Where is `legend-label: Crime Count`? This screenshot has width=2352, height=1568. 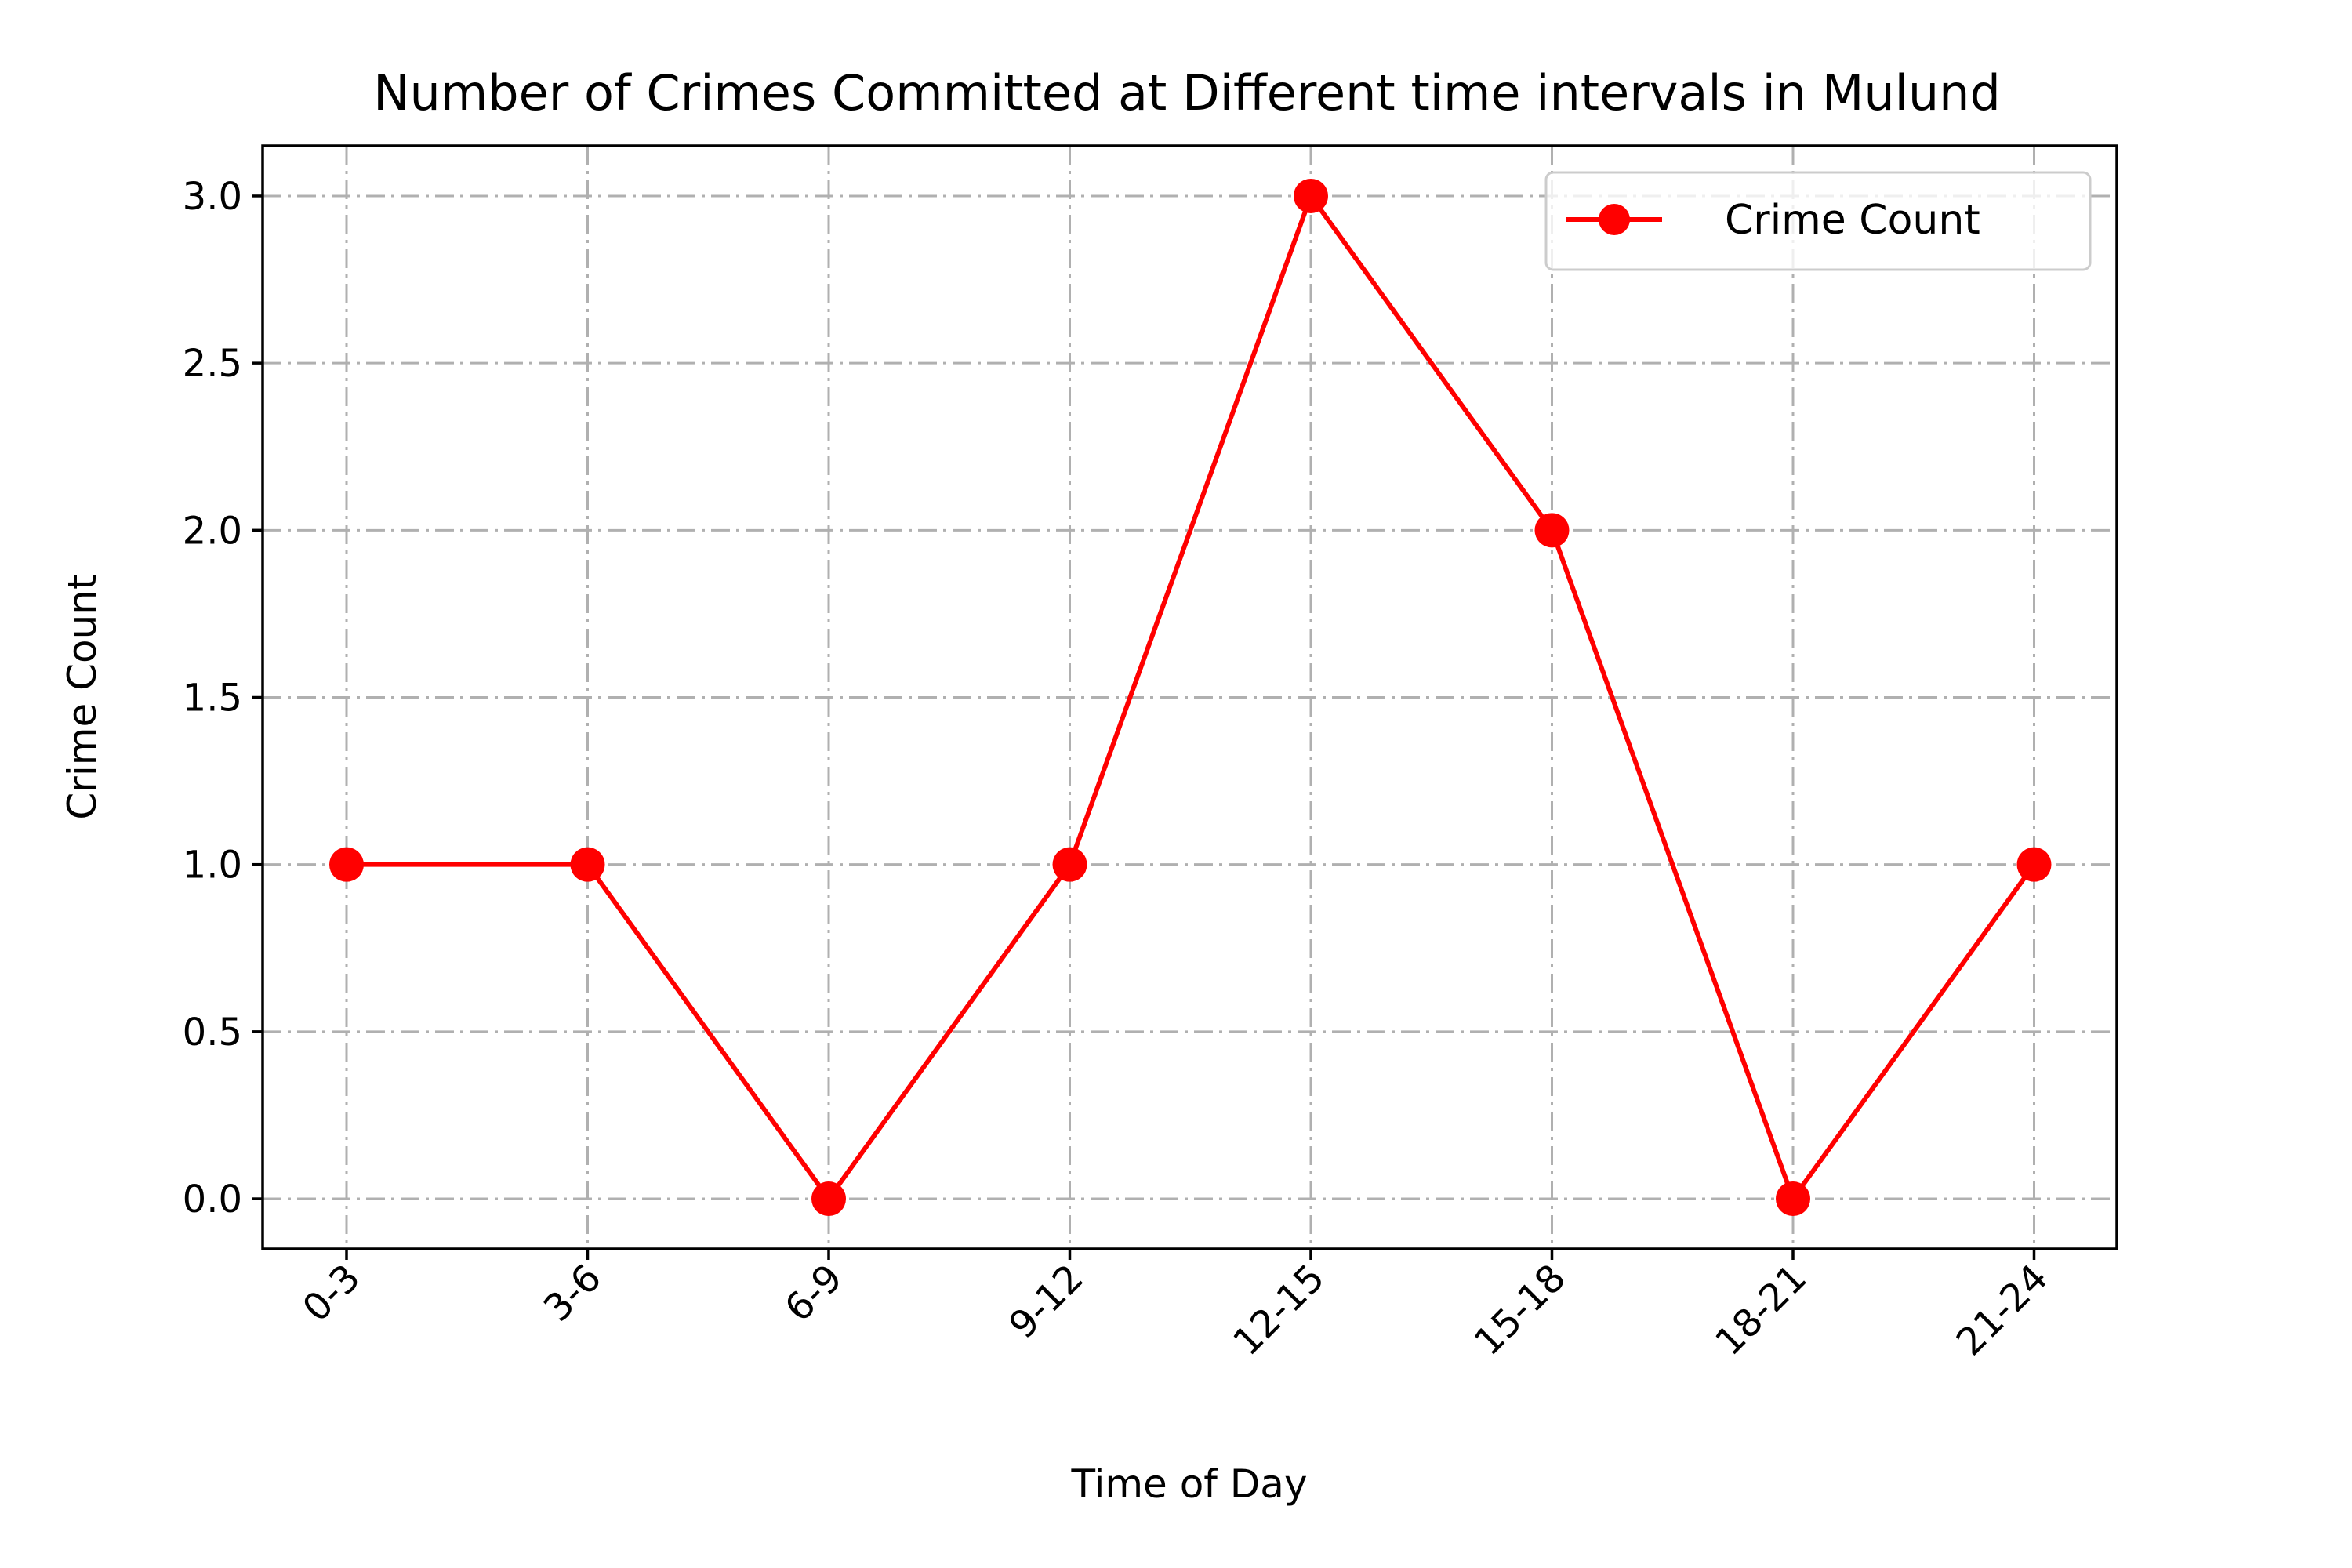
legend-label: Crime Count is located at coordinates (1853, 220).